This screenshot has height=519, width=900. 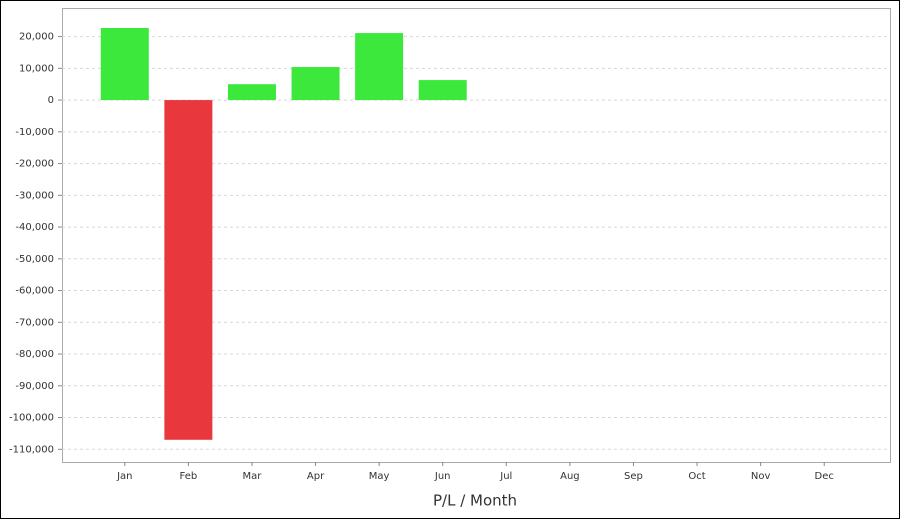 I want to click on x-tick-label: Aug, so click(x=570, y=476).